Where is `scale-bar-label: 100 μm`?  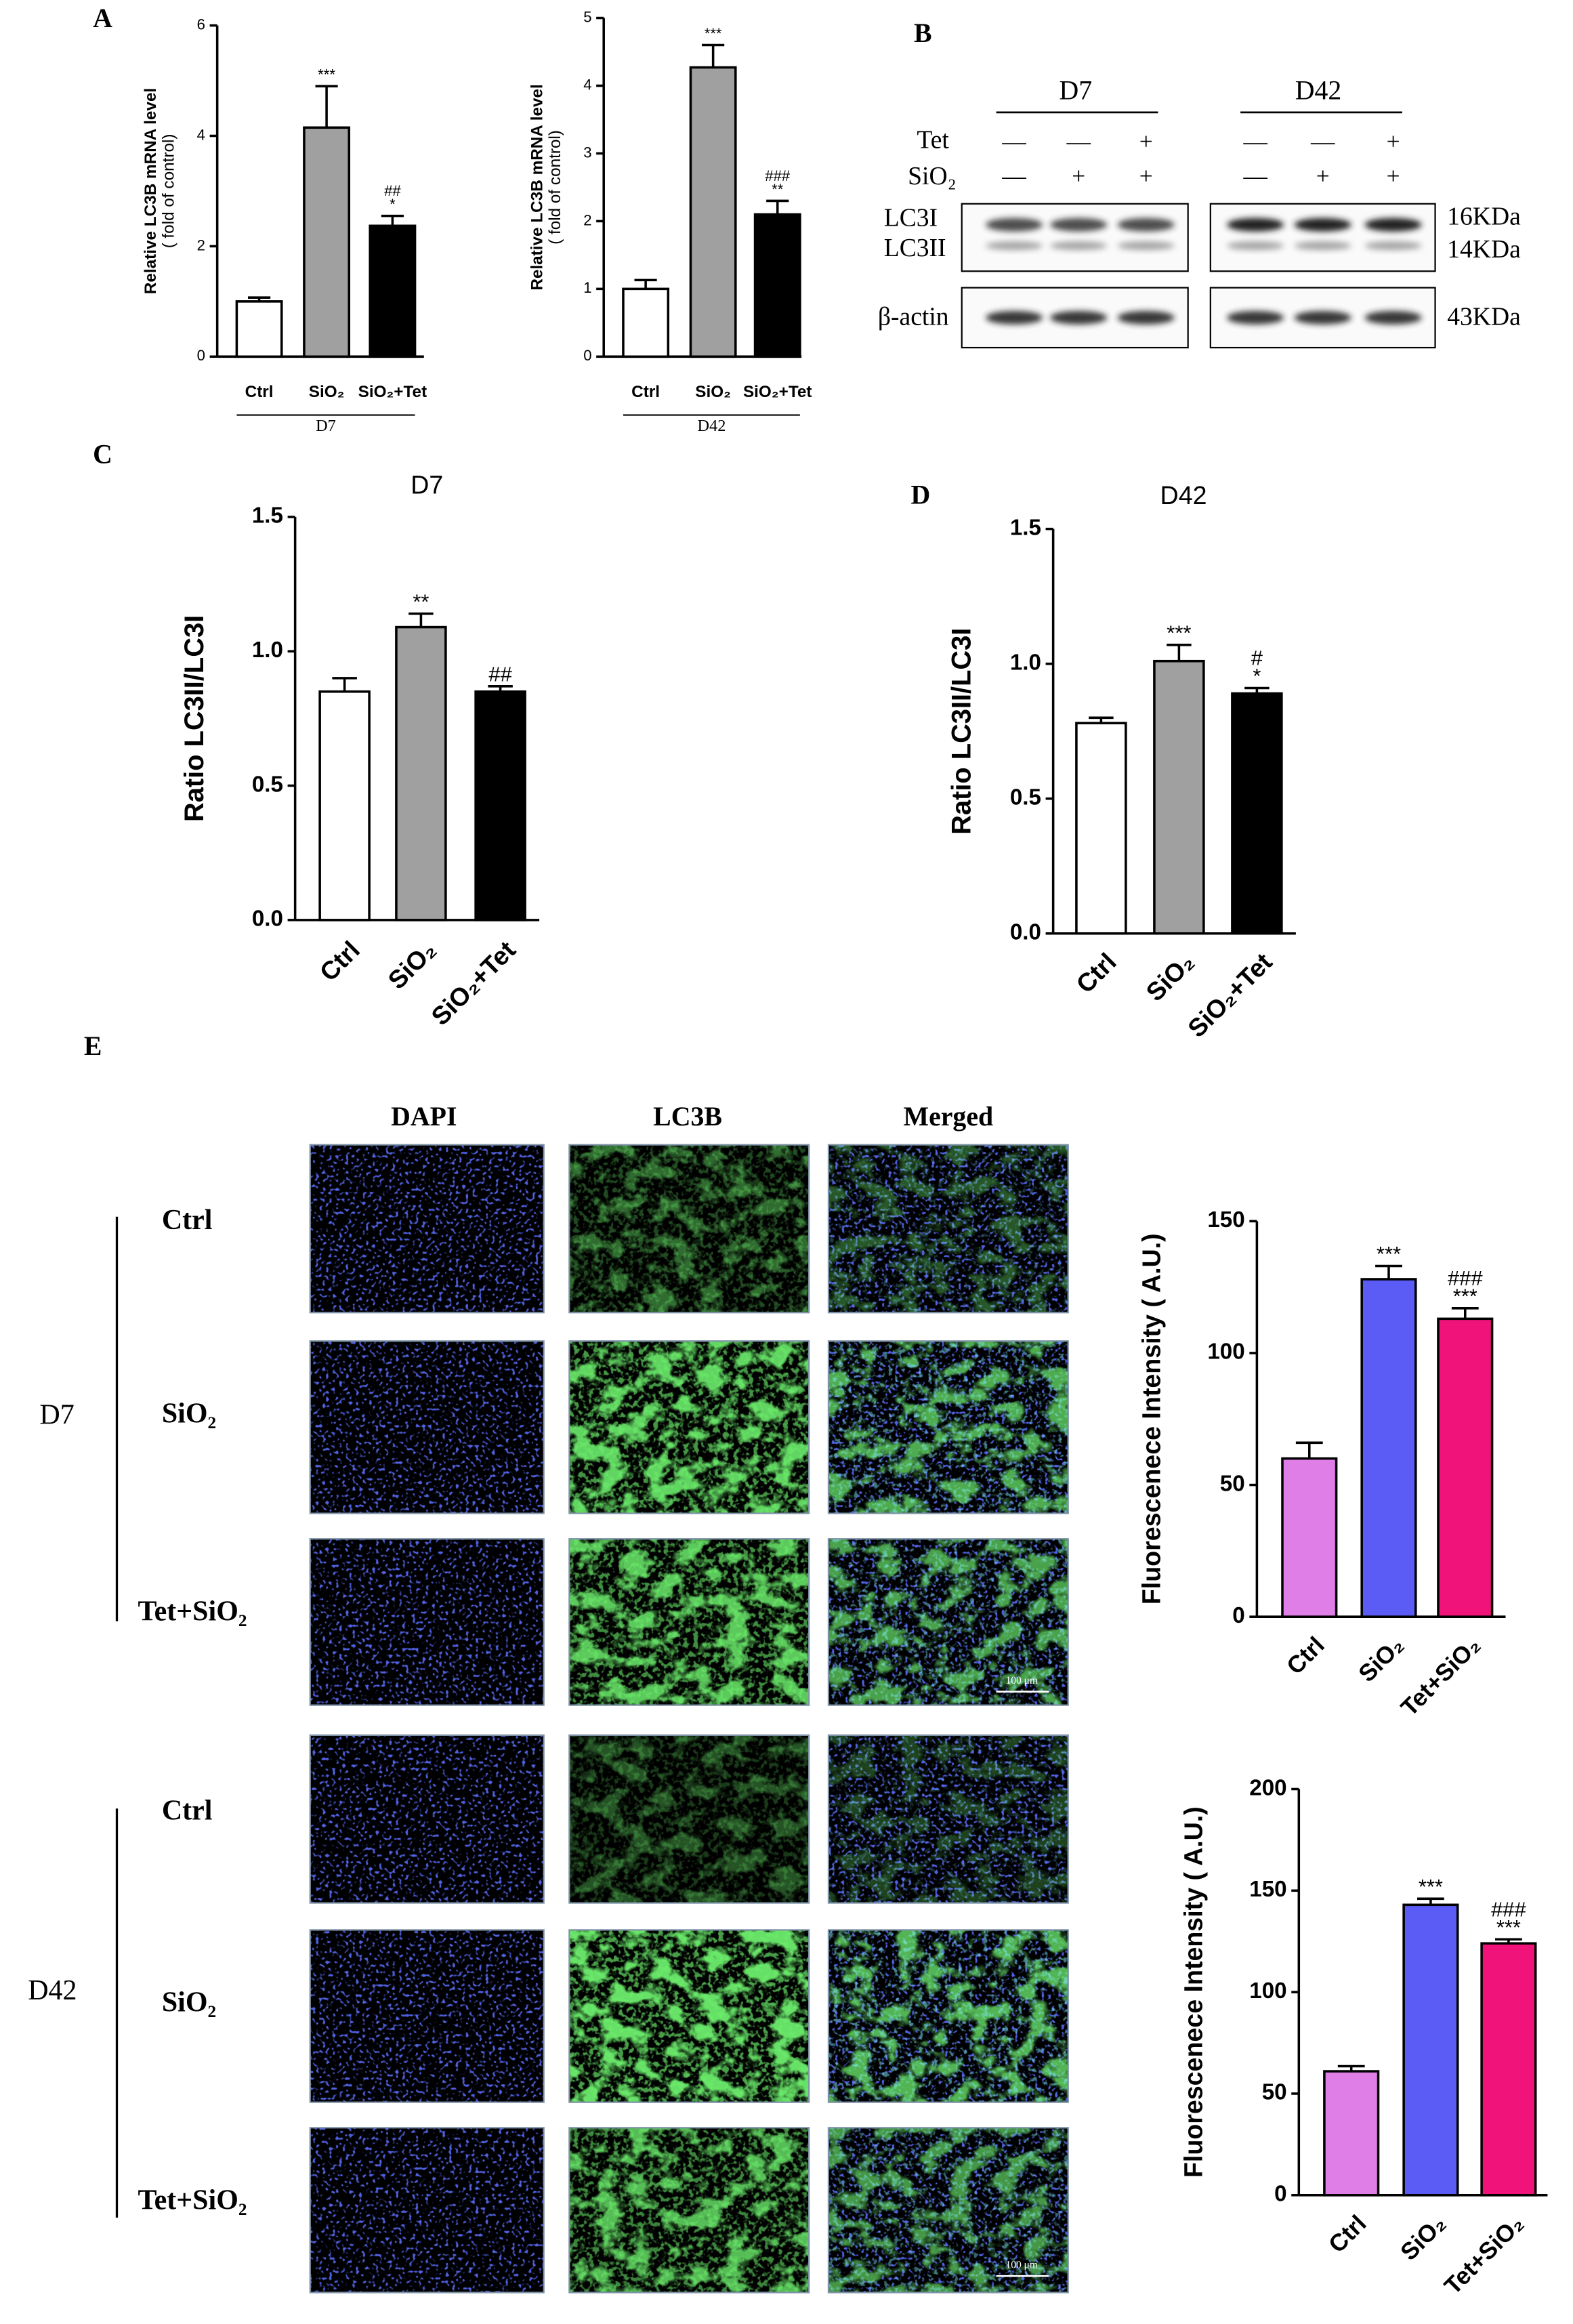 scale-bar-label: 100 μm is located at coordinates (1021, 2264).